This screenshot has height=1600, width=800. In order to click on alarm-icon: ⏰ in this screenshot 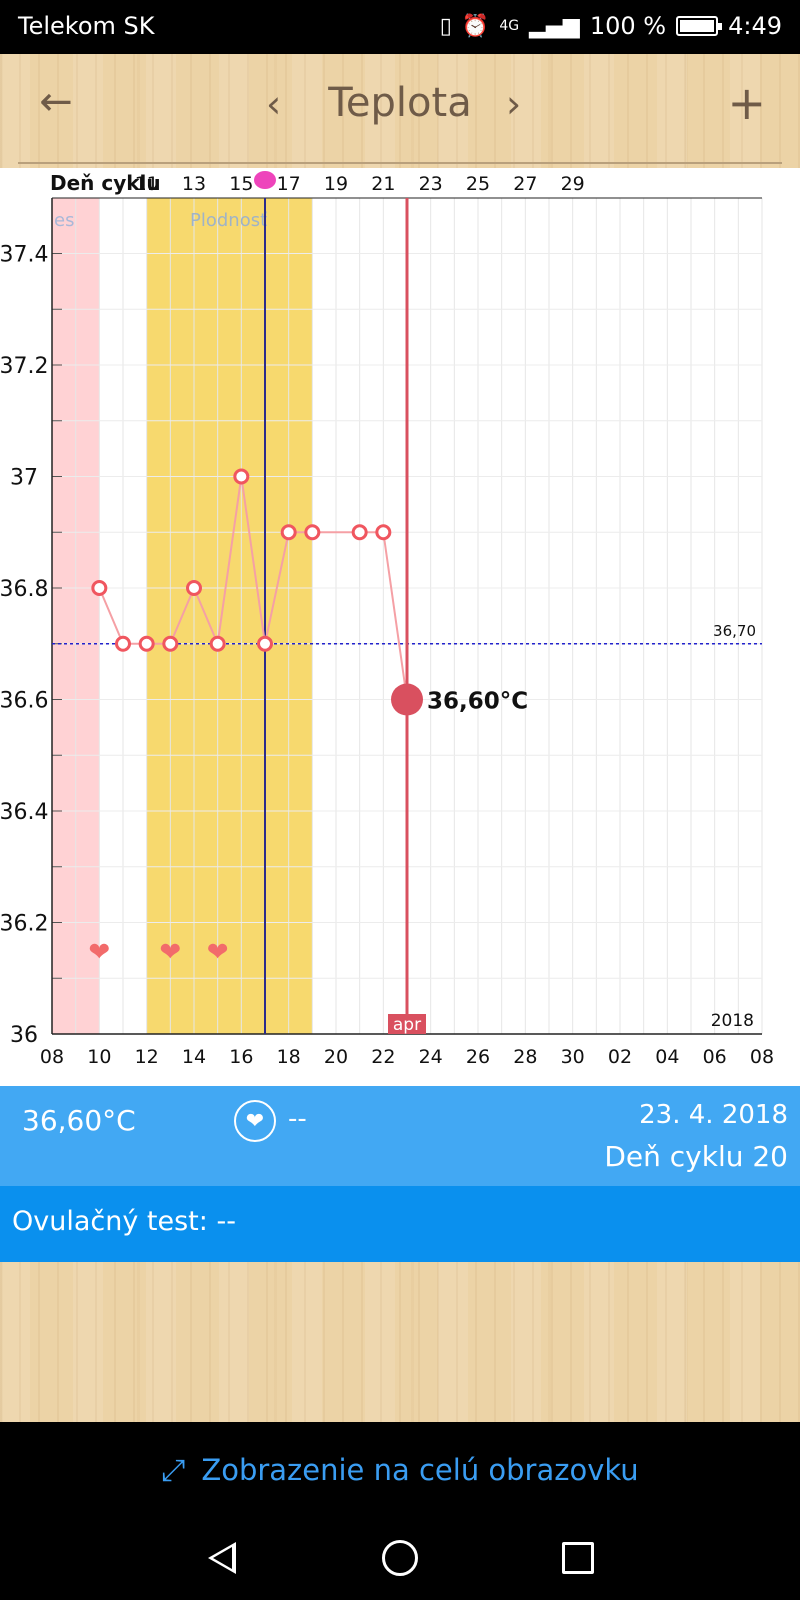, I will do `click(475, 26)`.